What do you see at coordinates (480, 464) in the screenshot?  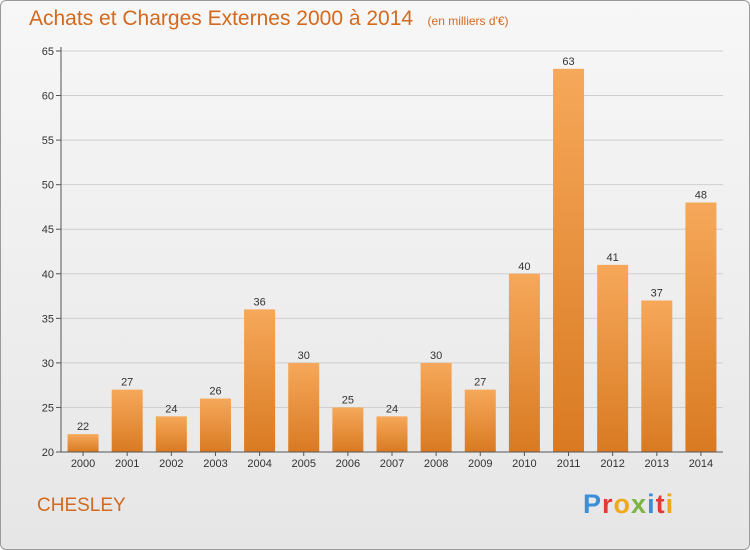 I see `x-tick-label: 2009` at bounding box center [480, 464].